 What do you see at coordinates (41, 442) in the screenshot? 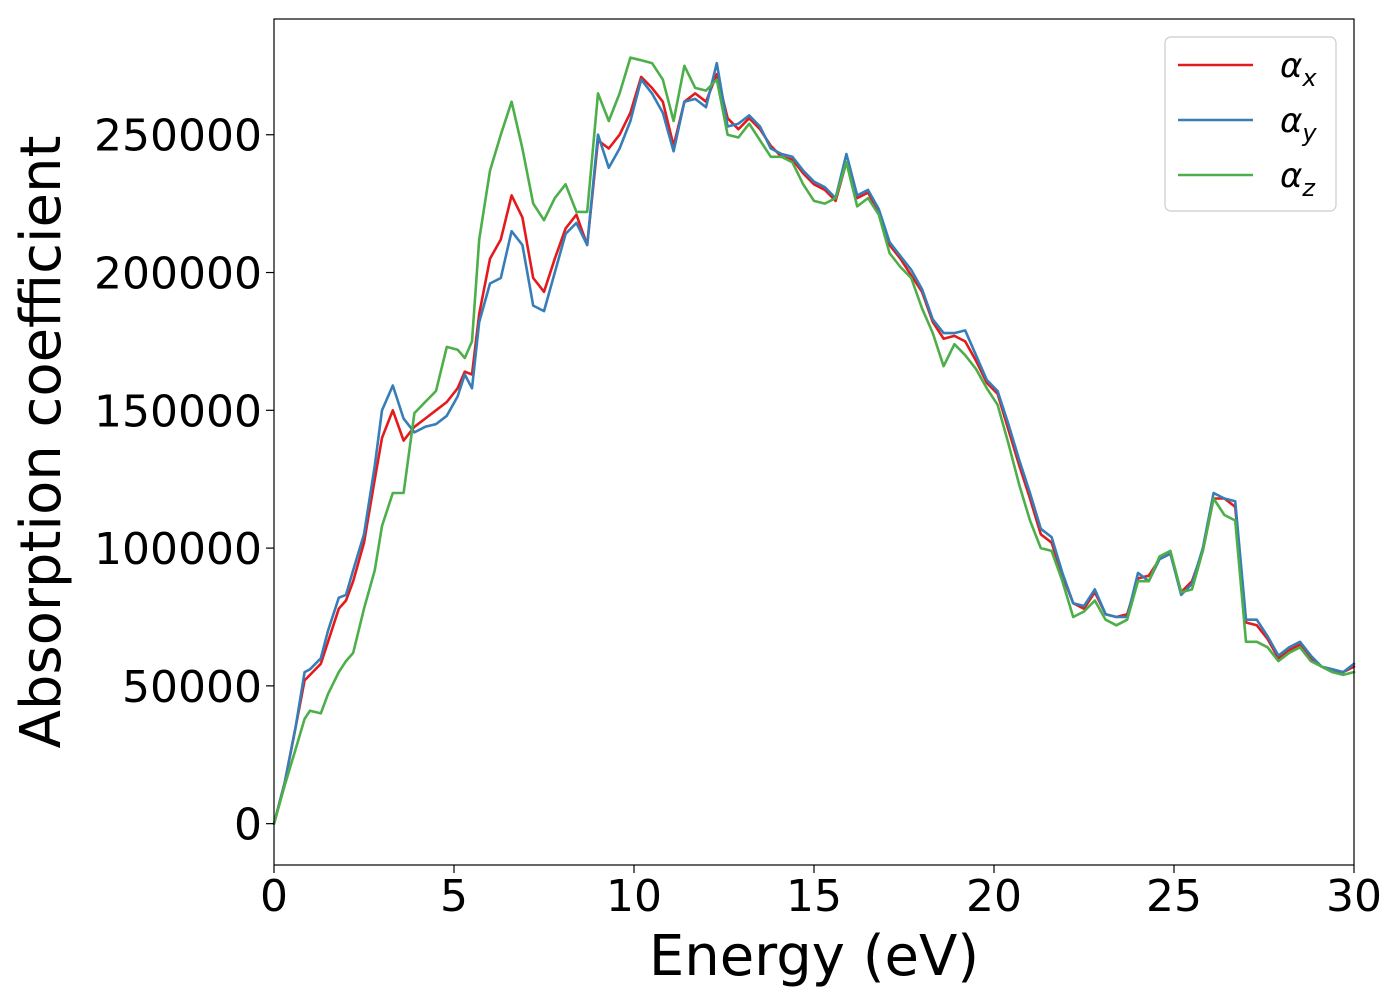
I see `y-axis-title: Absorption coefficient` at bounding box center [41, 442].